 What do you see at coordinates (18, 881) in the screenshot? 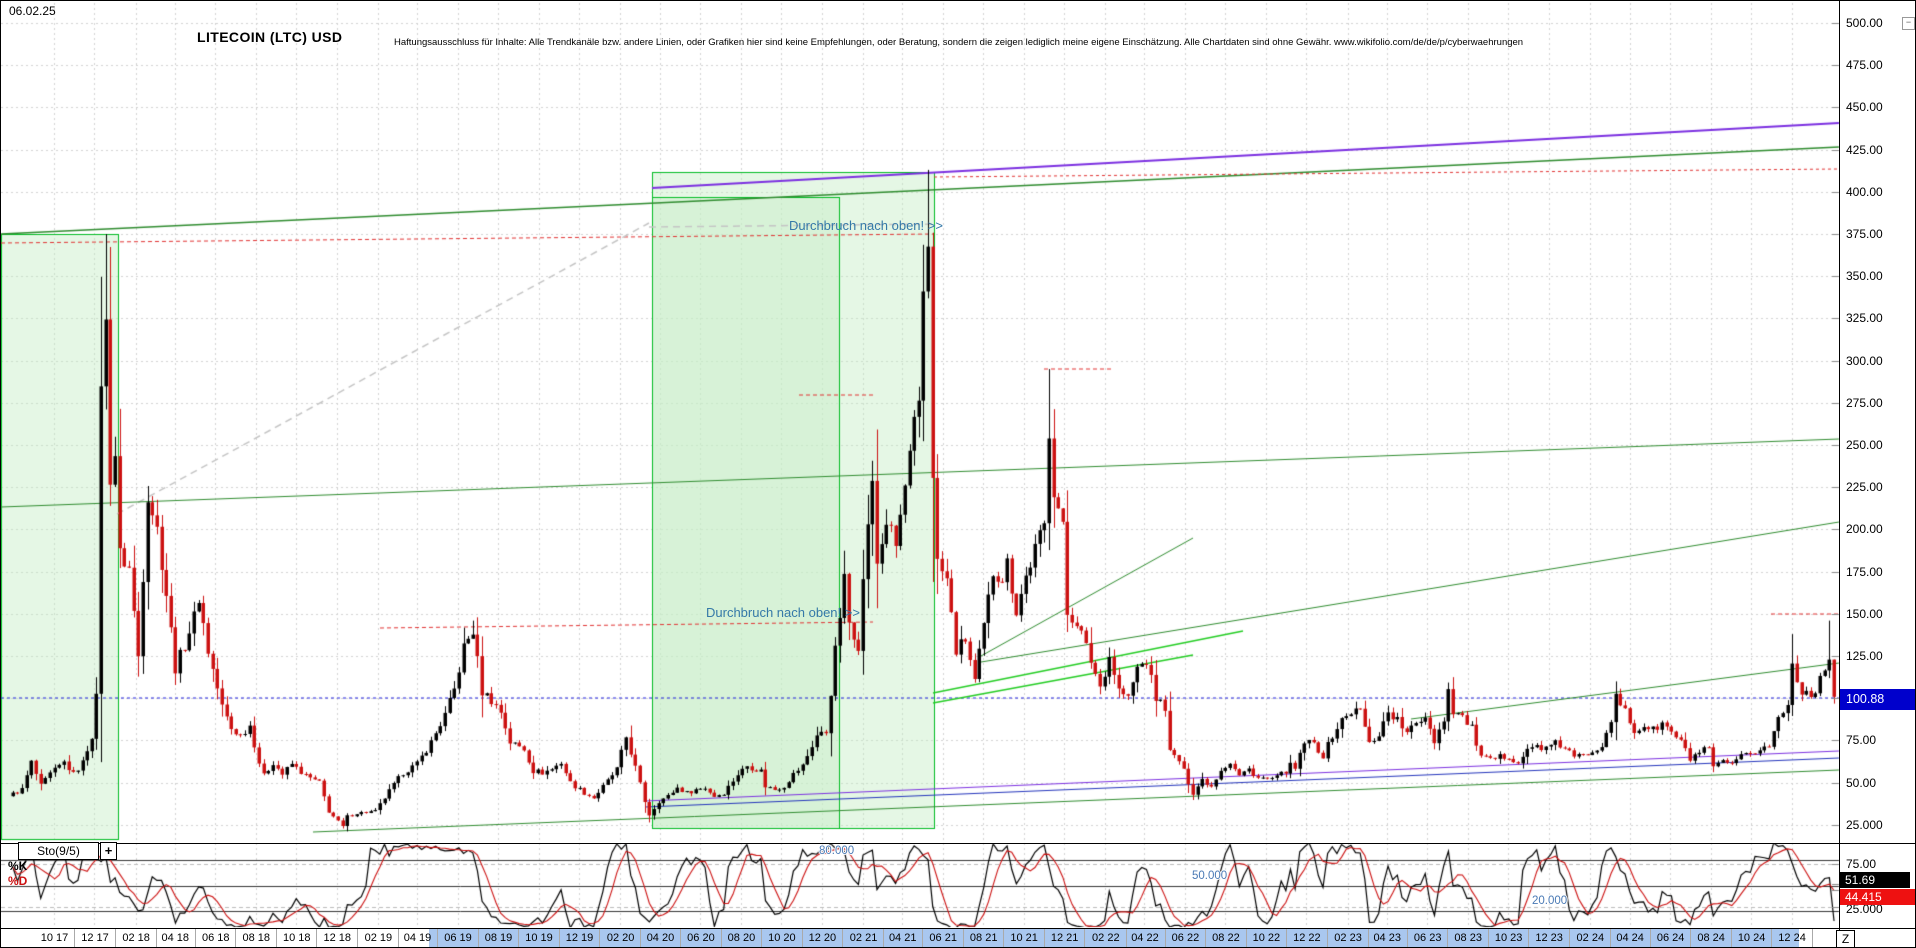
I see `sto-d-label: %D` at bounding box center [18, 881].